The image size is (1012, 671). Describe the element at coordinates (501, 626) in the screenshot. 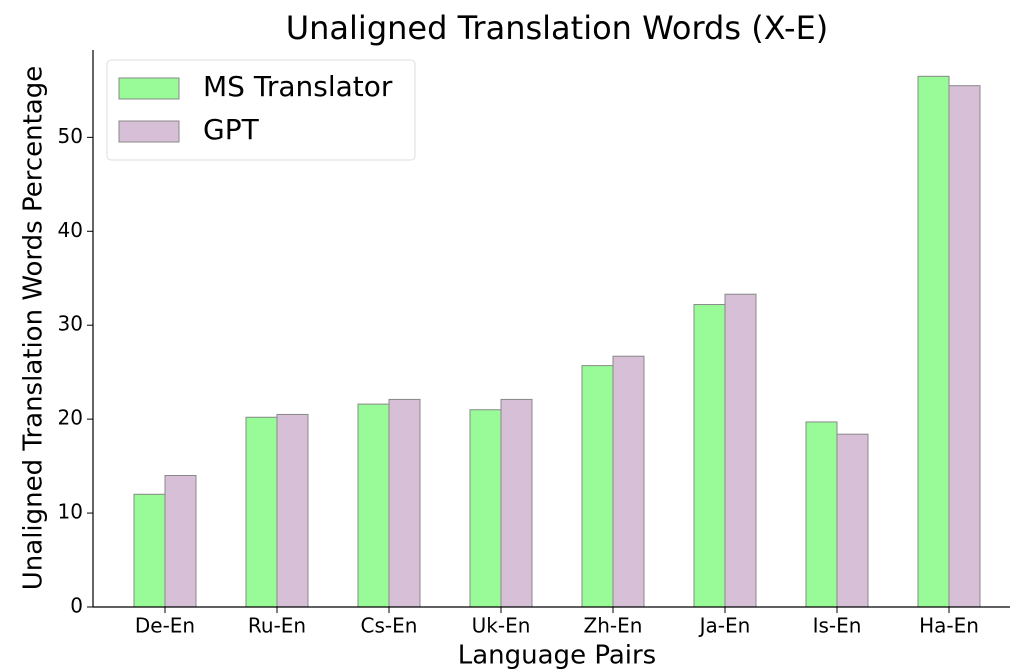

I see `x-tick-label: Uk-En` at that location.